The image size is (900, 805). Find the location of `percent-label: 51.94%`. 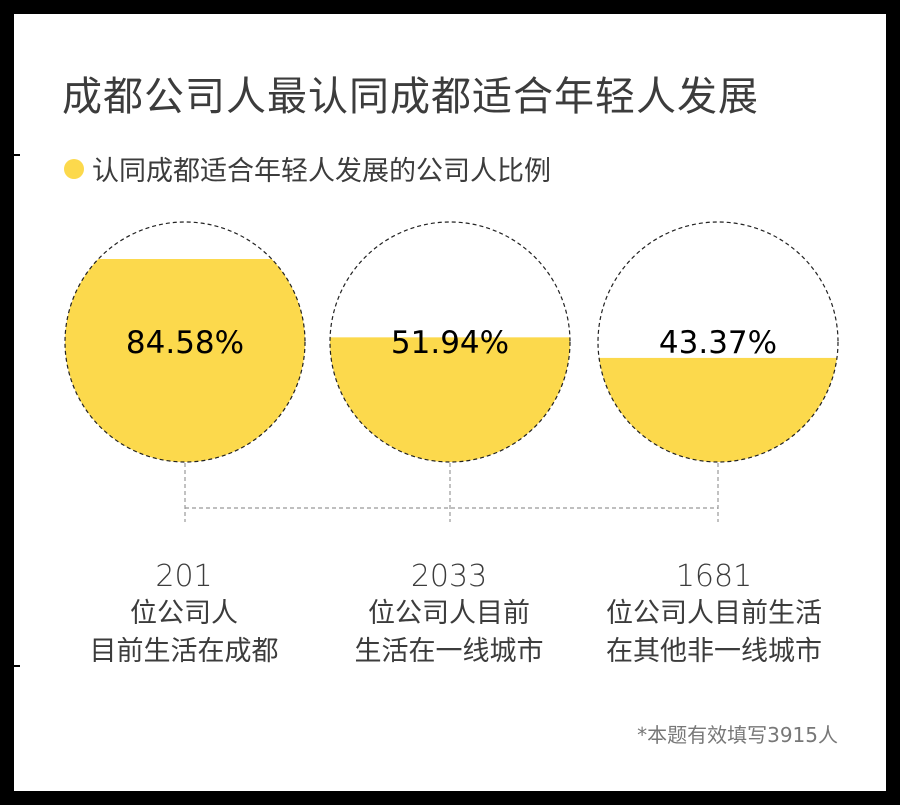

percent-label: 51.94% is located at coordinates (450, 343).